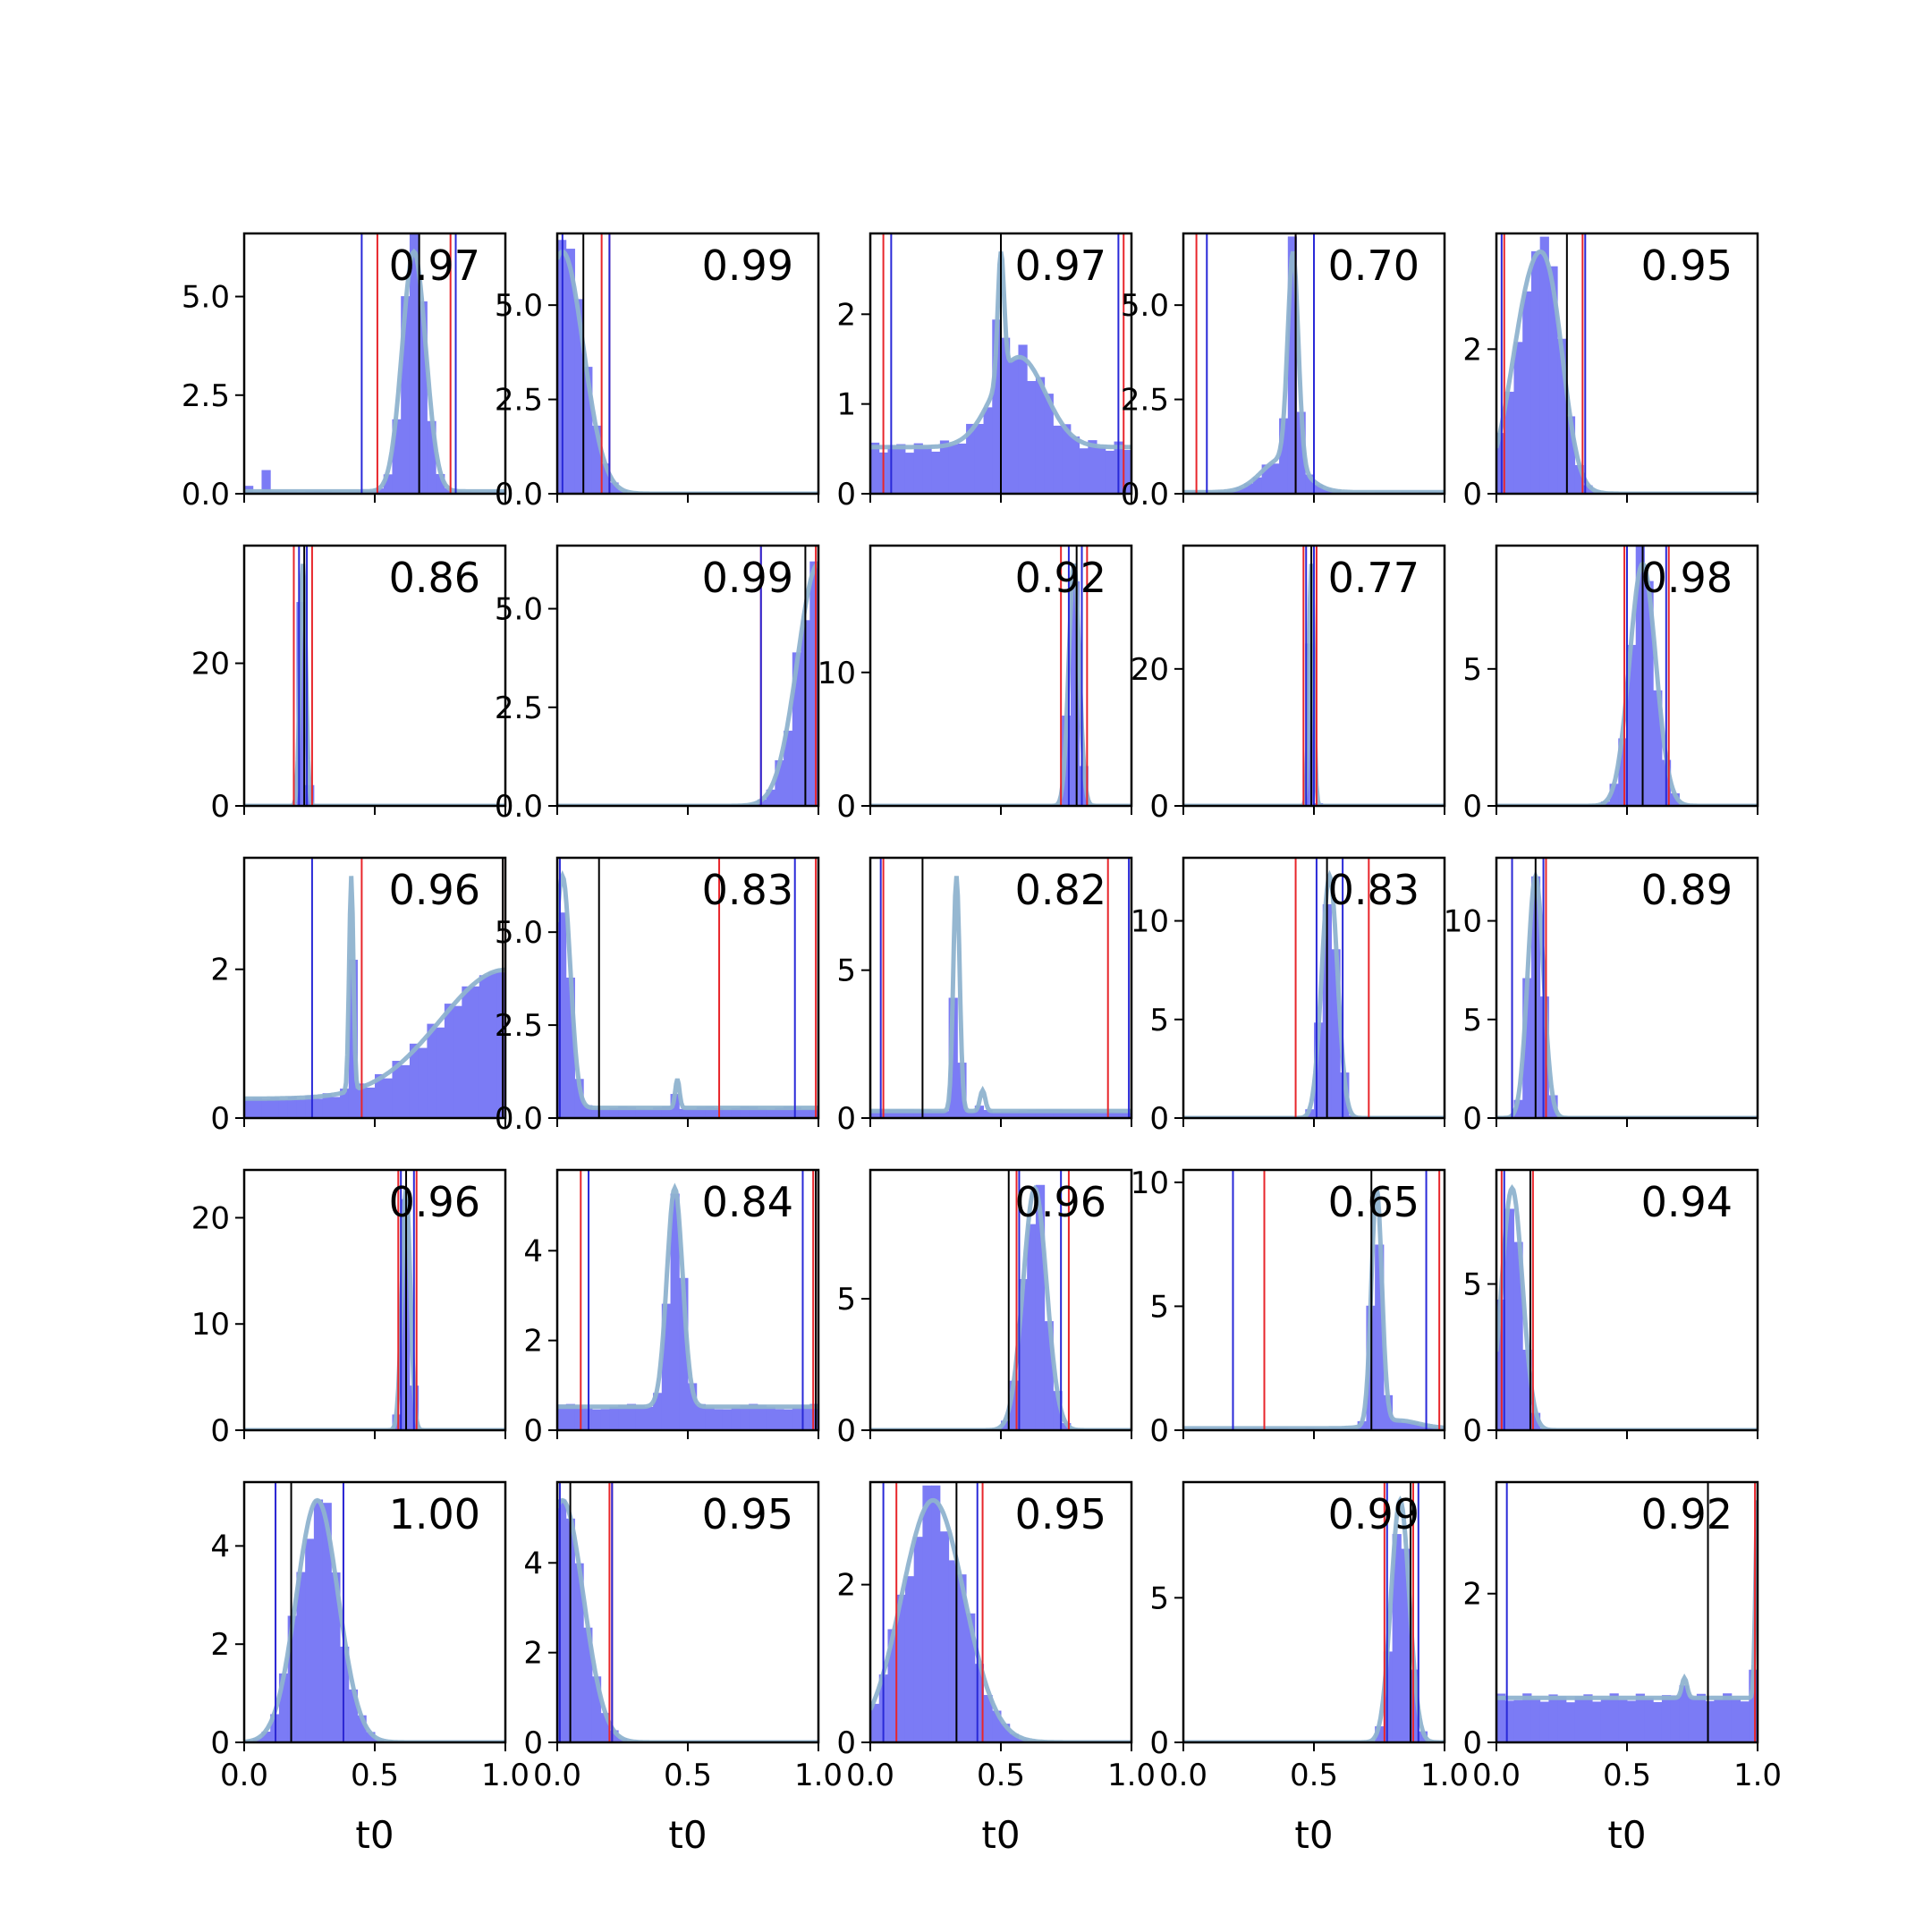  I want to click on score-label: 0.65, so click(1373, 1202).